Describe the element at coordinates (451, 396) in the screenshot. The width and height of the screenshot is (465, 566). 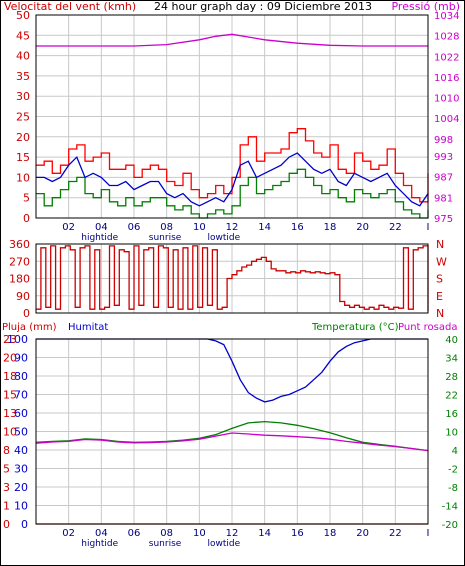
I see `temperature-tick-label: 22` at that location.